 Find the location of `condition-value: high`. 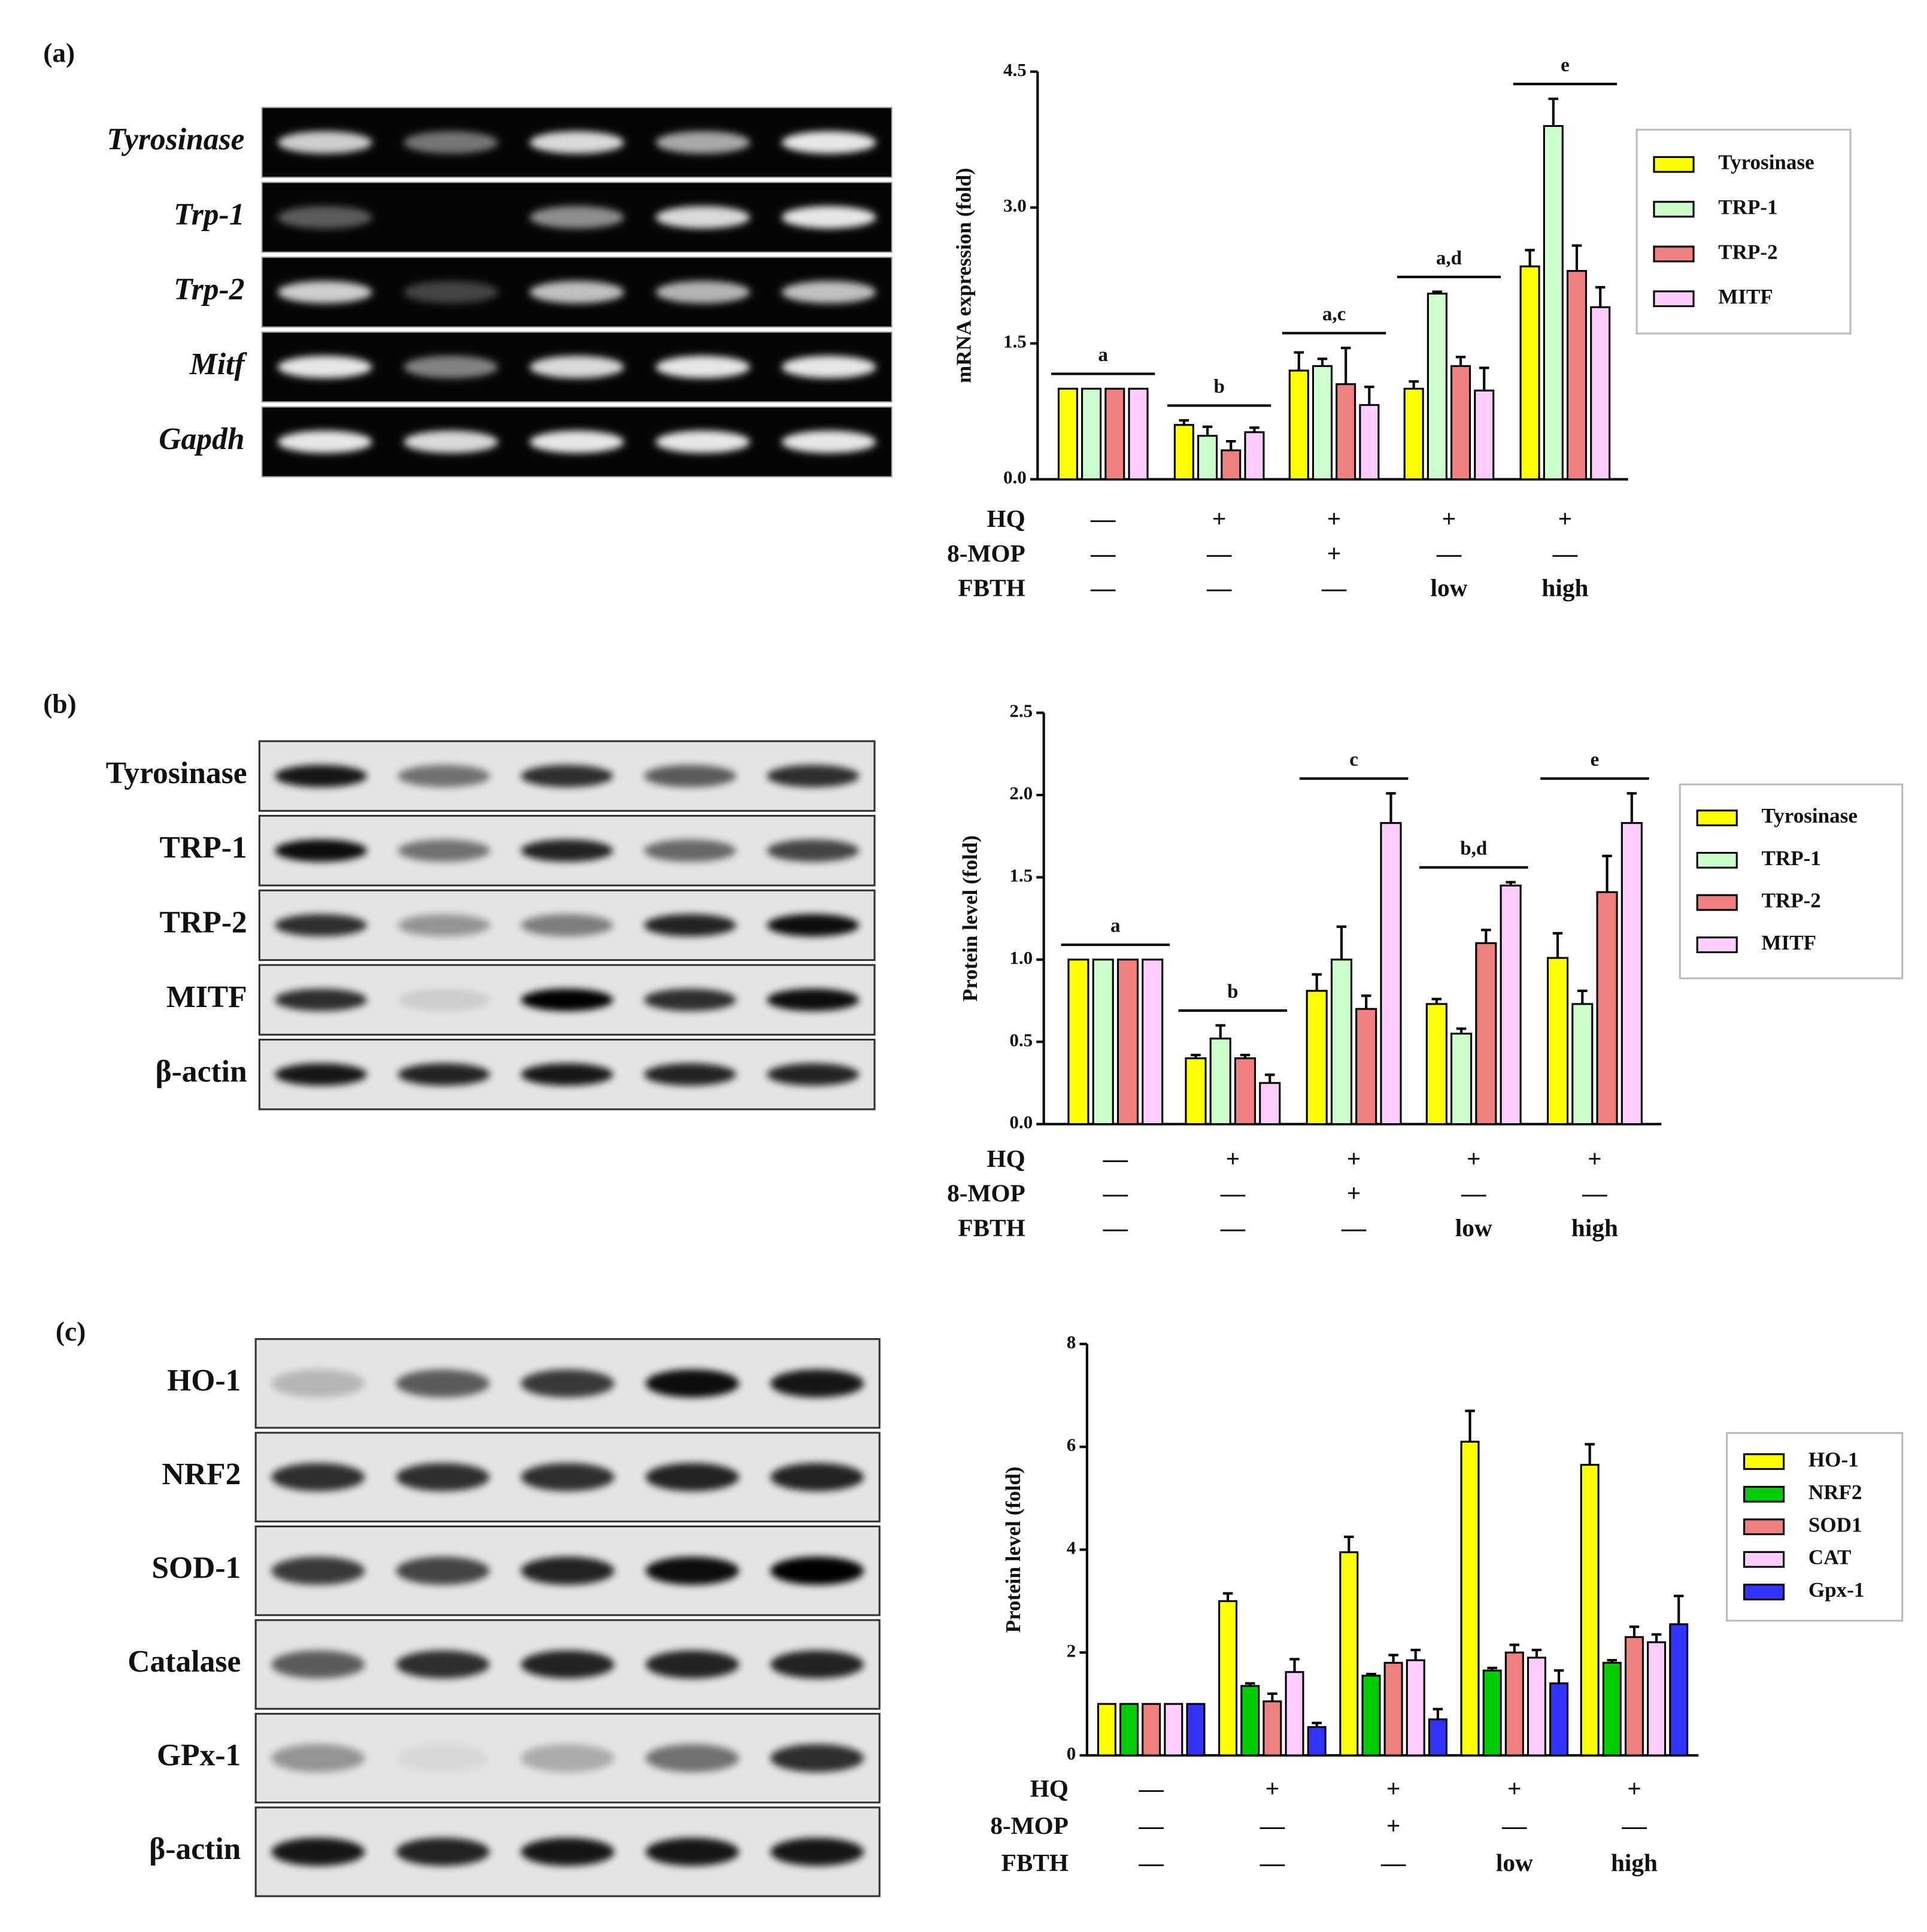

condition-value: high is located at coordinates (1594, 1228).